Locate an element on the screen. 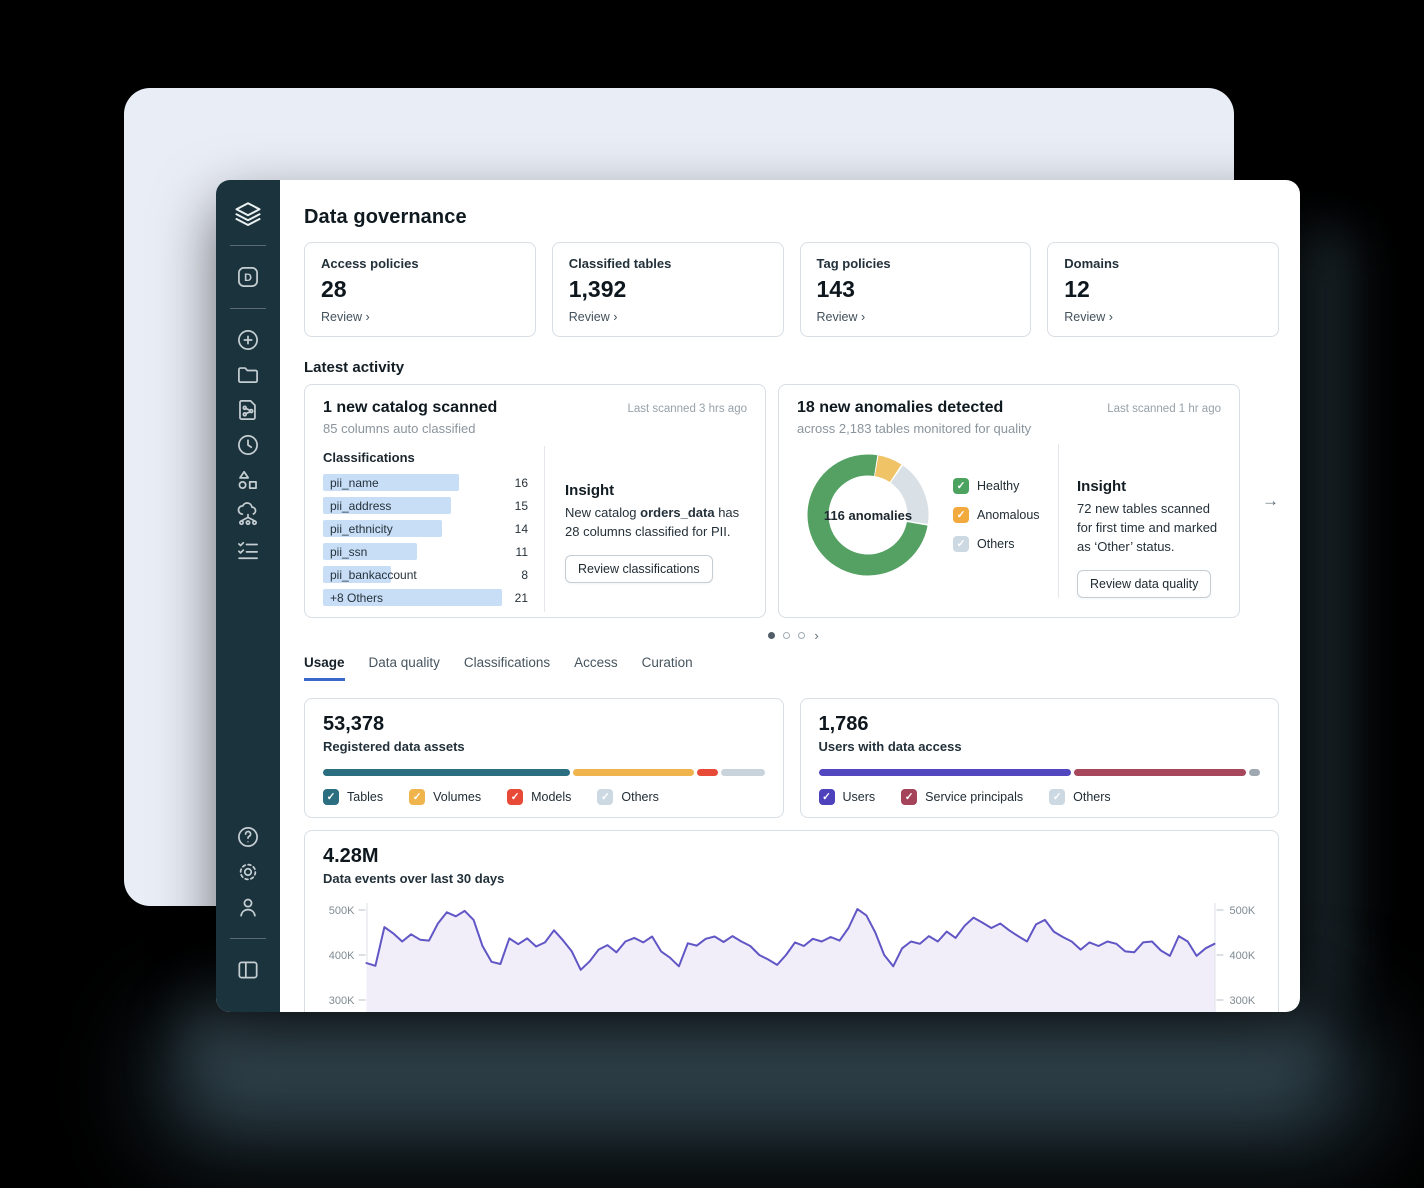 The height and width of the screenshot is (1188, 1424). stat-card-access-policies: Access policies 28 Review › is located at coordinates (420, 289).